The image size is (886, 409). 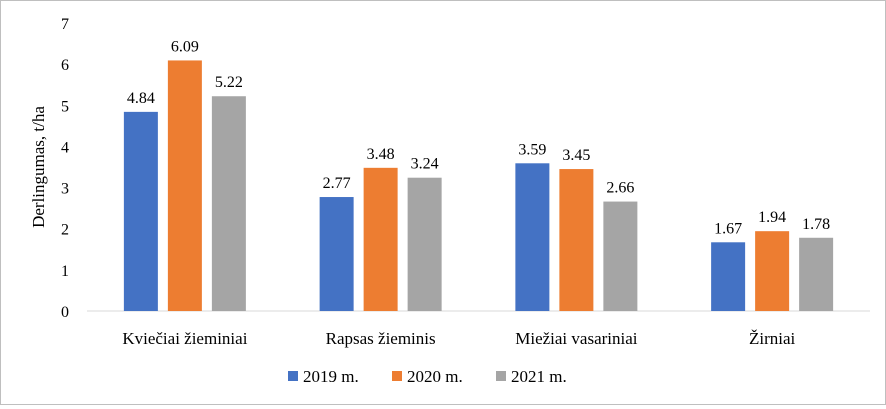 I want to click on category-label: Žirniai, so click(x=772, y=338).